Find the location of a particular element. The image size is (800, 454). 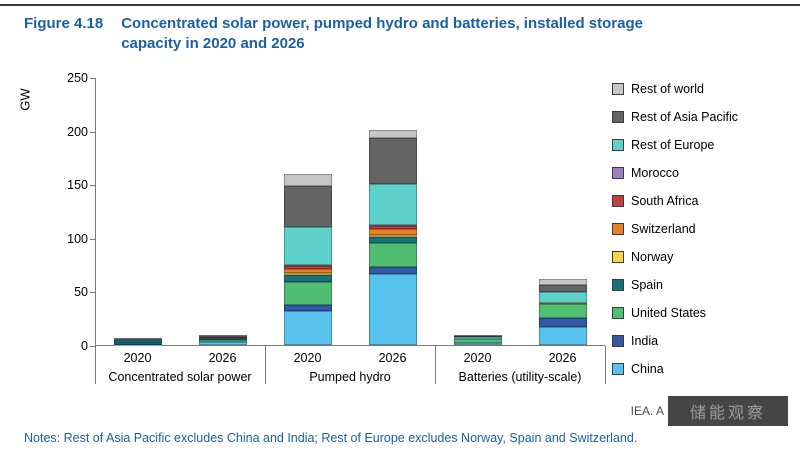

source-text: IEA. A is located at coordinates (647, 411).